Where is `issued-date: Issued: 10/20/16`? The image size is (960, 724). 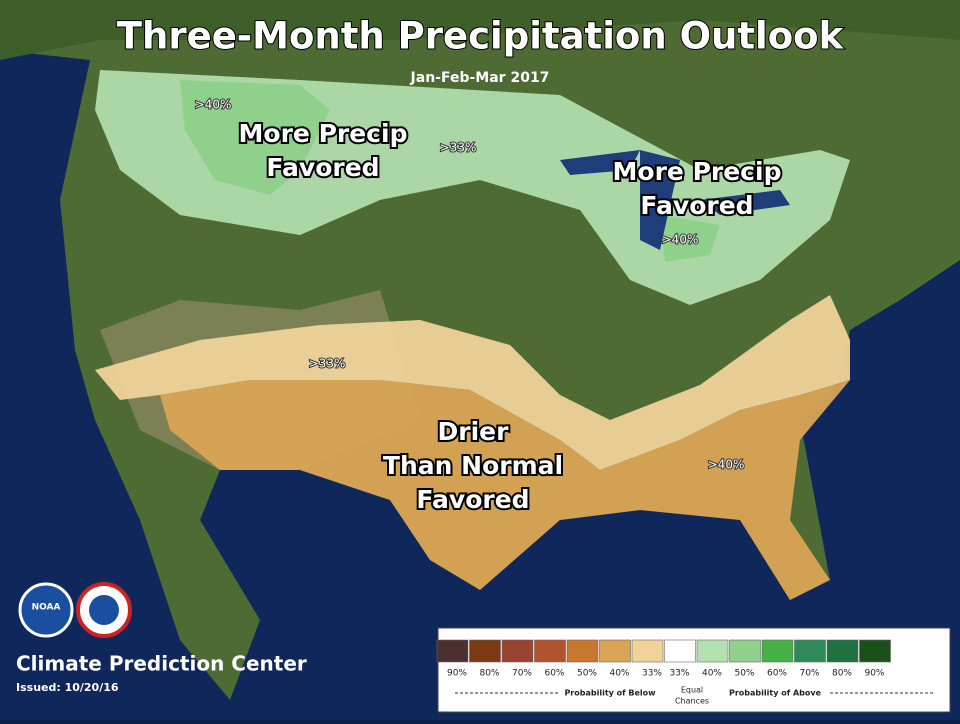
issued-date: Issued: 10/20/16 is located at coordinates (67, 687).